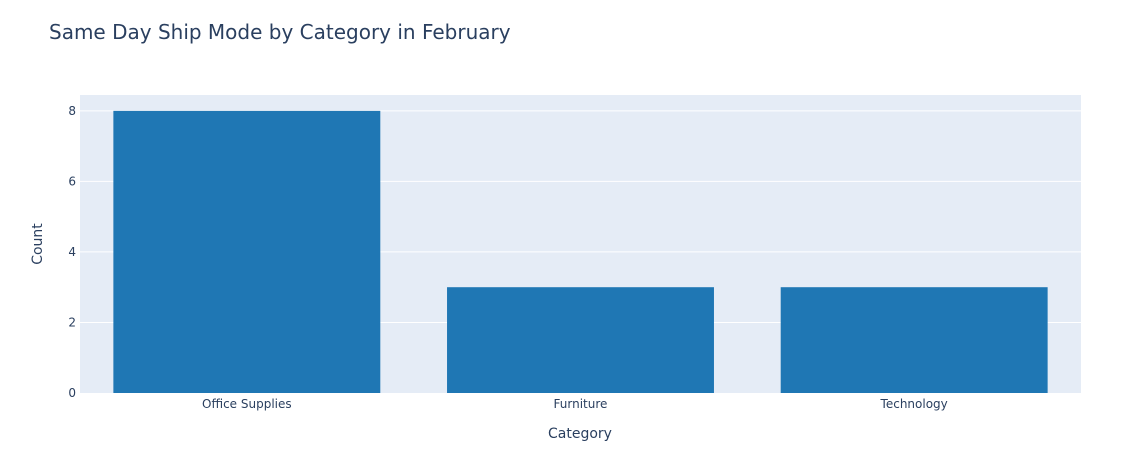 The image size is (1132, 466). I want to click on y-tick-label: 4, so click(72, 252).